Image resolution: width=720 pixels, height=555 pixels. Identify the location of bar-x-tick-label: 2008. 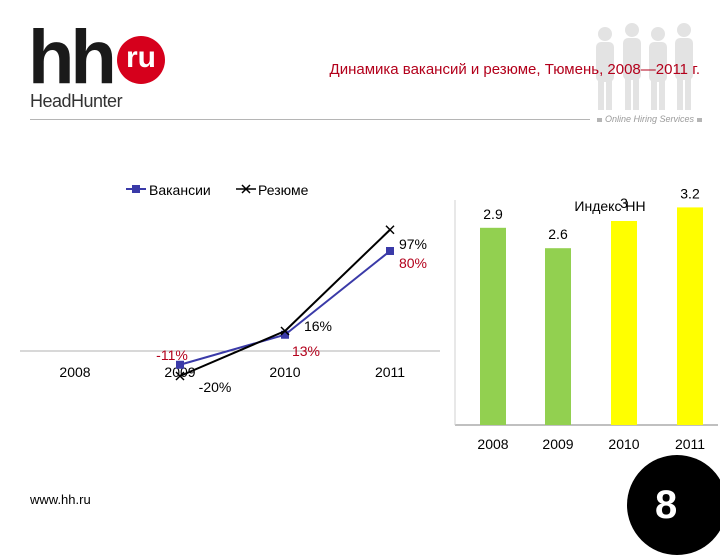
(492, 444).